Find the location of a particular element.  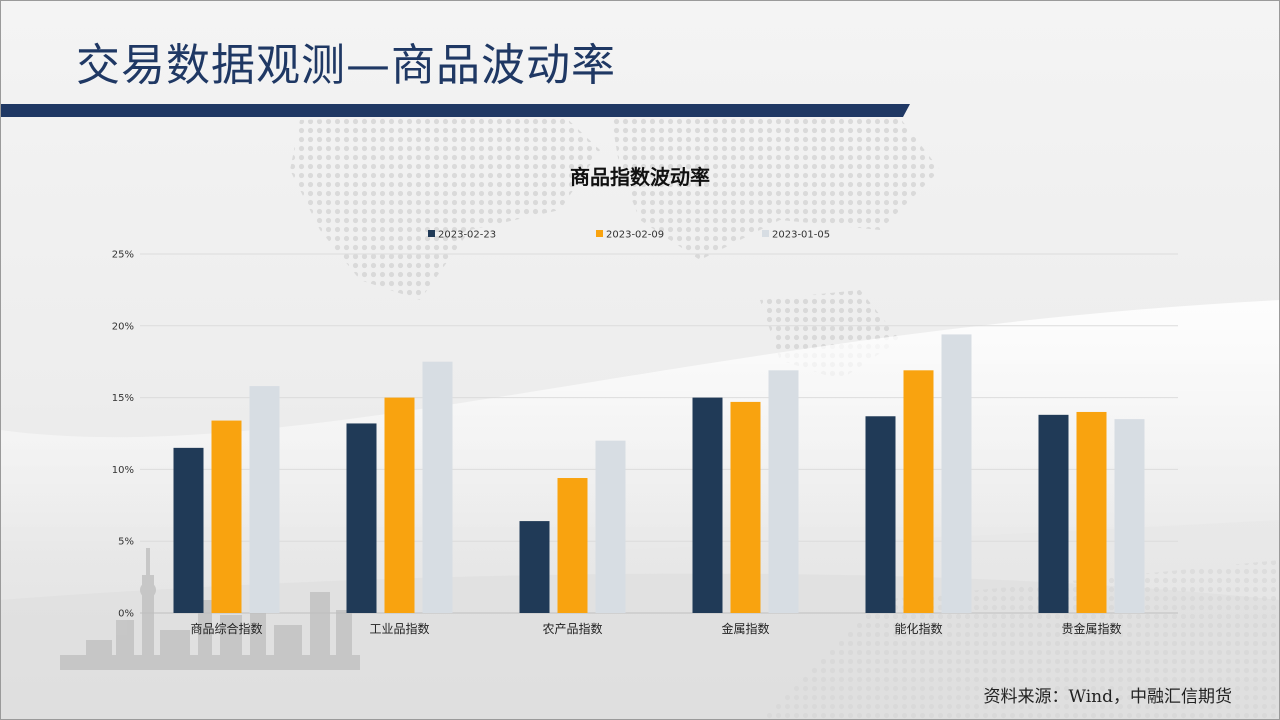

y-tick-label: 15% is located at coordinates (123, 398).